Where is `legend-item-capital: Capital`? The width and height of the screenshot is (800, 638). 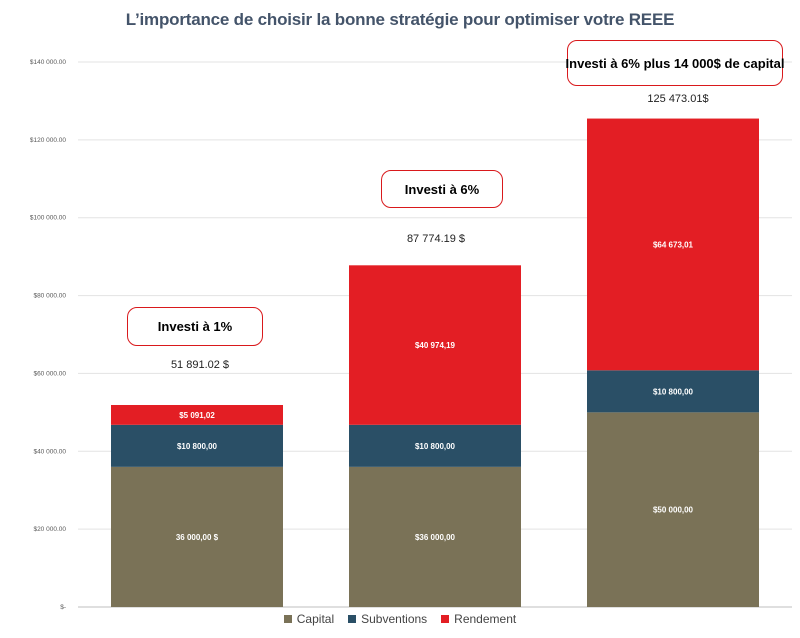 legend-item-capital: Capital is located at coordinates (309, 619).